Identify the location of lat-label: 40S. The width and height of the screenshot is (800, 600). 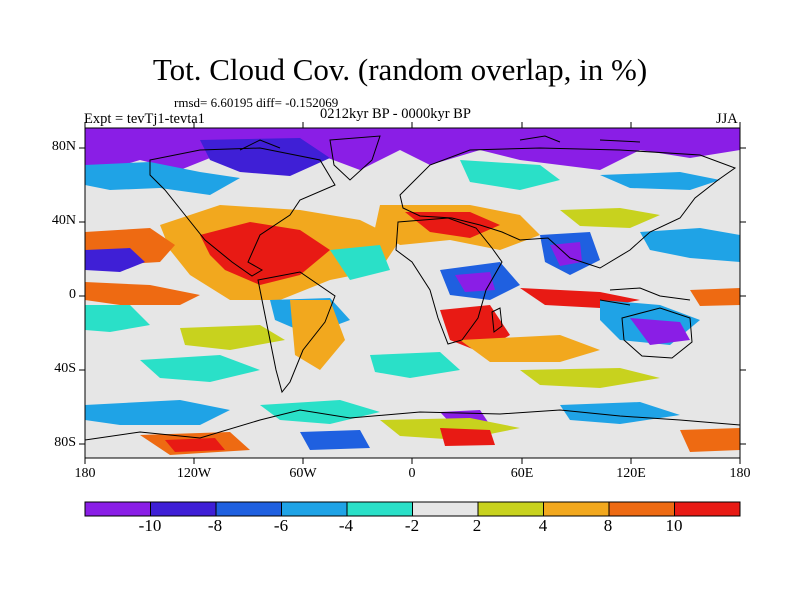
(65, 368).